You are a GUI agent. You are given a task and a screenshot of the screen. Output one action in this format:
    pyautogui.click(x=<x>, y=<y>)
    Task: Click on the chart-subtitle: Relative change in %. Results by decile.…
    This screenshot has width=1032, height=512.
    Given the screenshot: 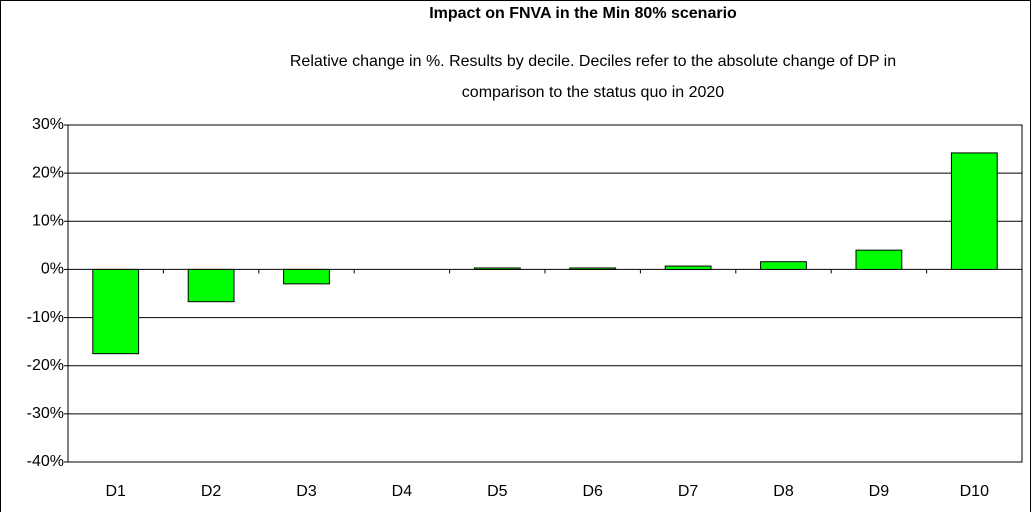 What is the action you would take?
    pyautogui.click(x=593, y=61)
    